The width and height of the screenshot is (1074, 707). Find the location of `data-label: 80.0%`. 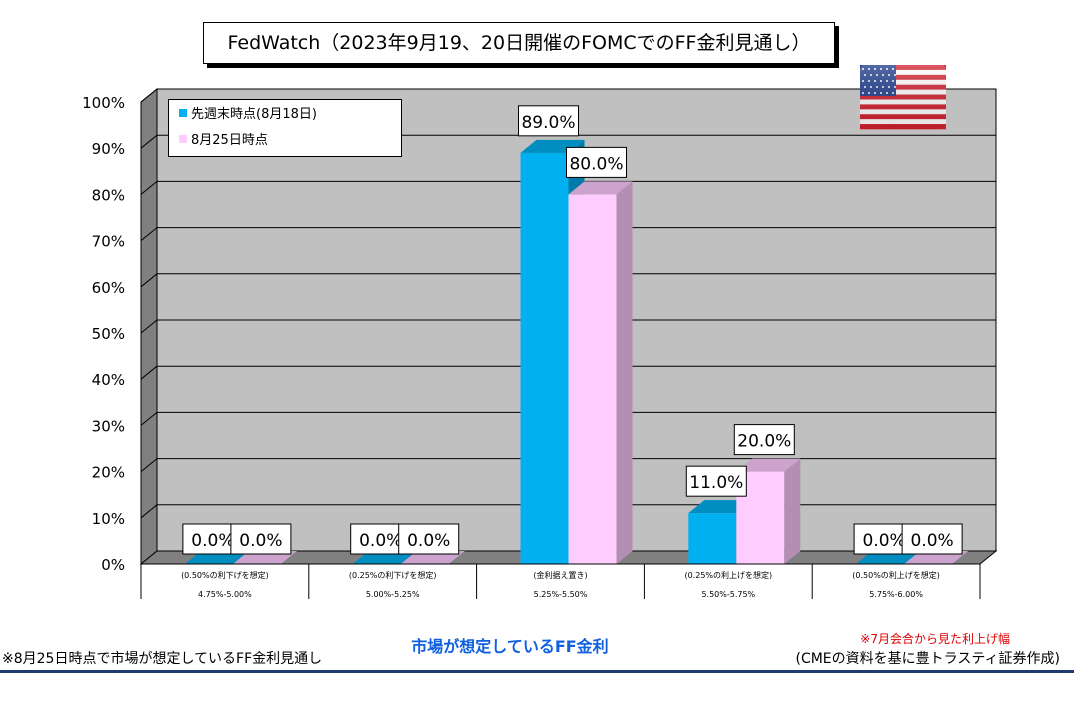

data-label: 80.0% is located at coordinates (596, 162).